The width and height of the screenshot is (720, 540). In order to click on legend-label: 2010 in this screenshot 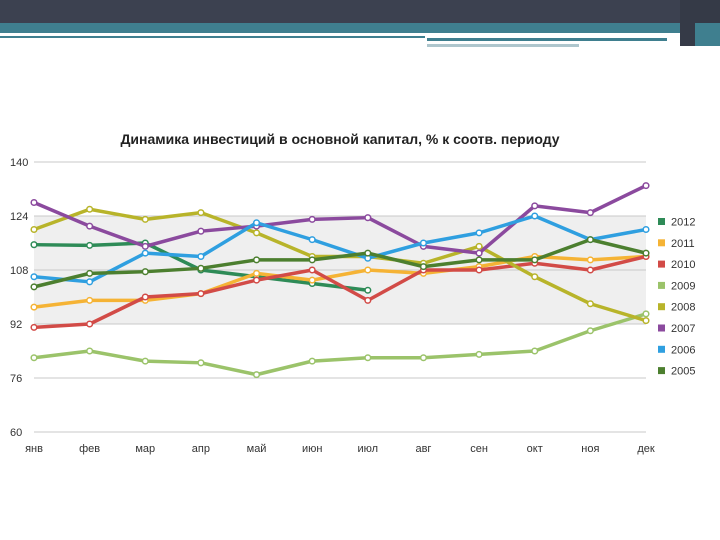, I will do `click(683, 265)`.